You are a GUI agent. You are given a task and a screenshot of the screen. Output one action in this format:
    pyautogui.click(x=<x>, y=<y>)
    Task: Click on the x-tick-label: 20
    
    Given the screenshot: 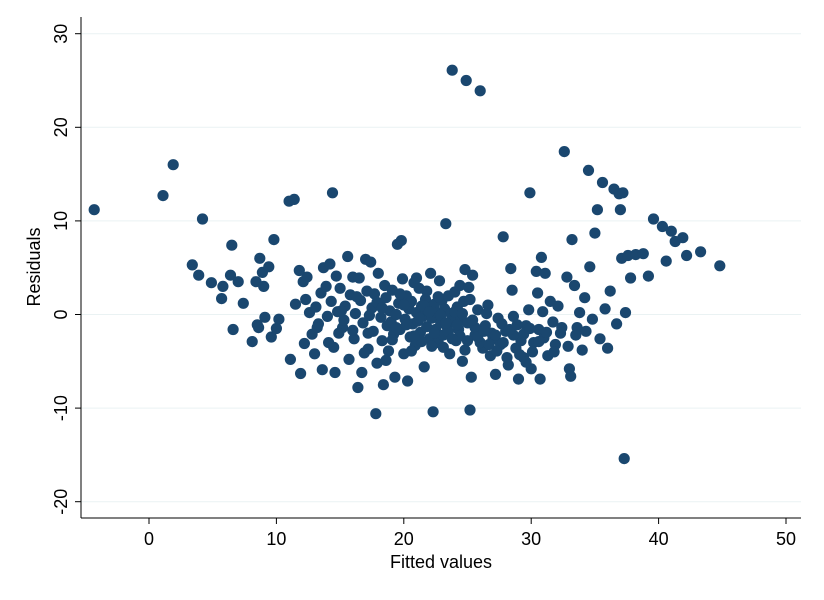 What is the action you would take?
    pyautogui.click(x=404, y=539)
    